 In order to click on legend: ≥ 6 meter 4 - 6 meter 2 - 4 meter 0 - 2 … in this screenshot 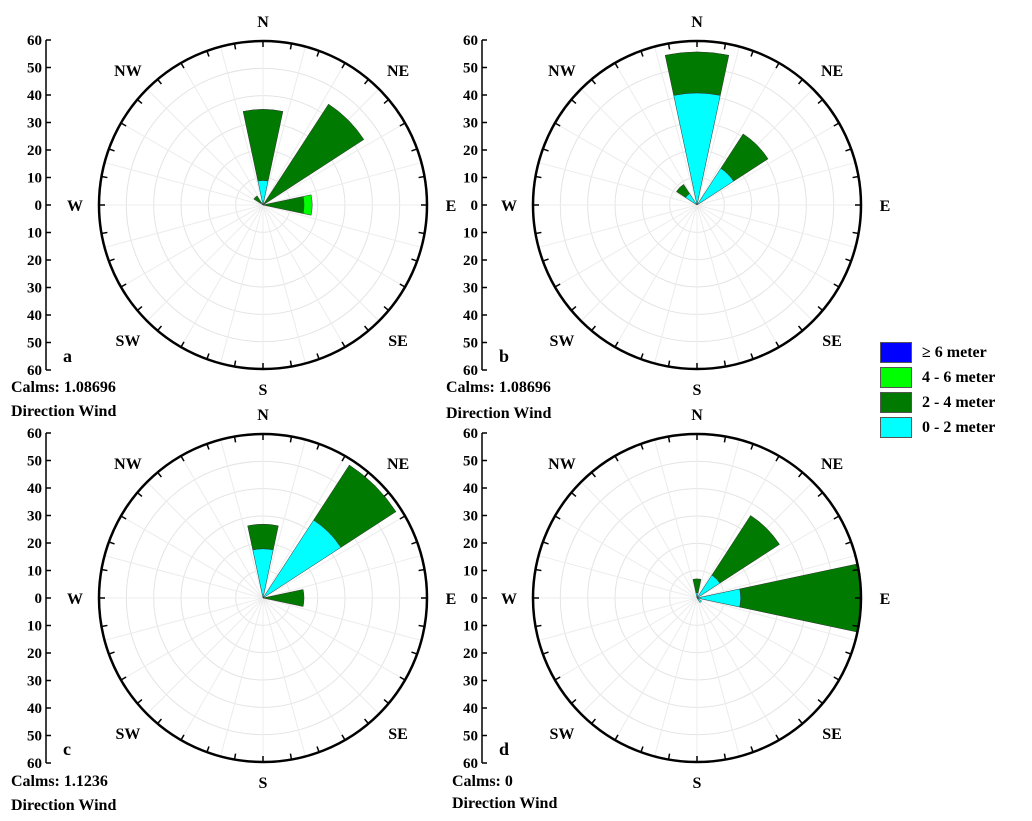, I will do `click(955, 390)`.